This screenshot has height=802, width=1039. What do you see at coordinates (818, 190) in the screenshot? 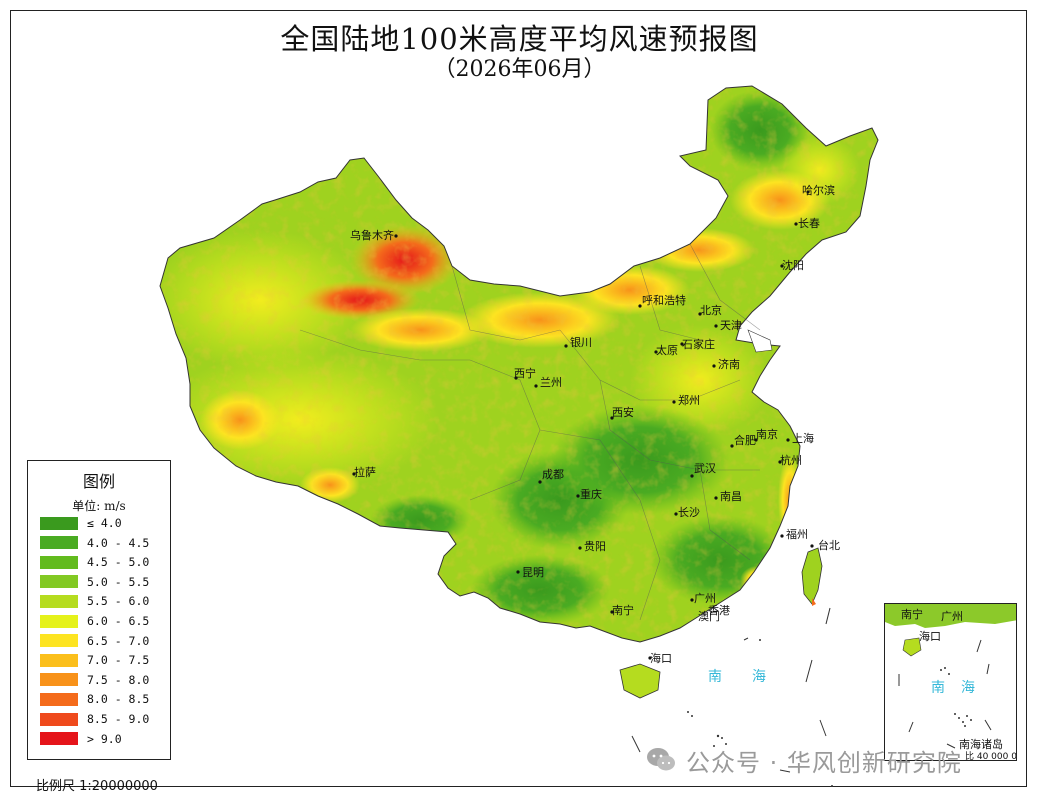
I see `city-harbin: 哈尔滨` at bounding box center [818, 190].